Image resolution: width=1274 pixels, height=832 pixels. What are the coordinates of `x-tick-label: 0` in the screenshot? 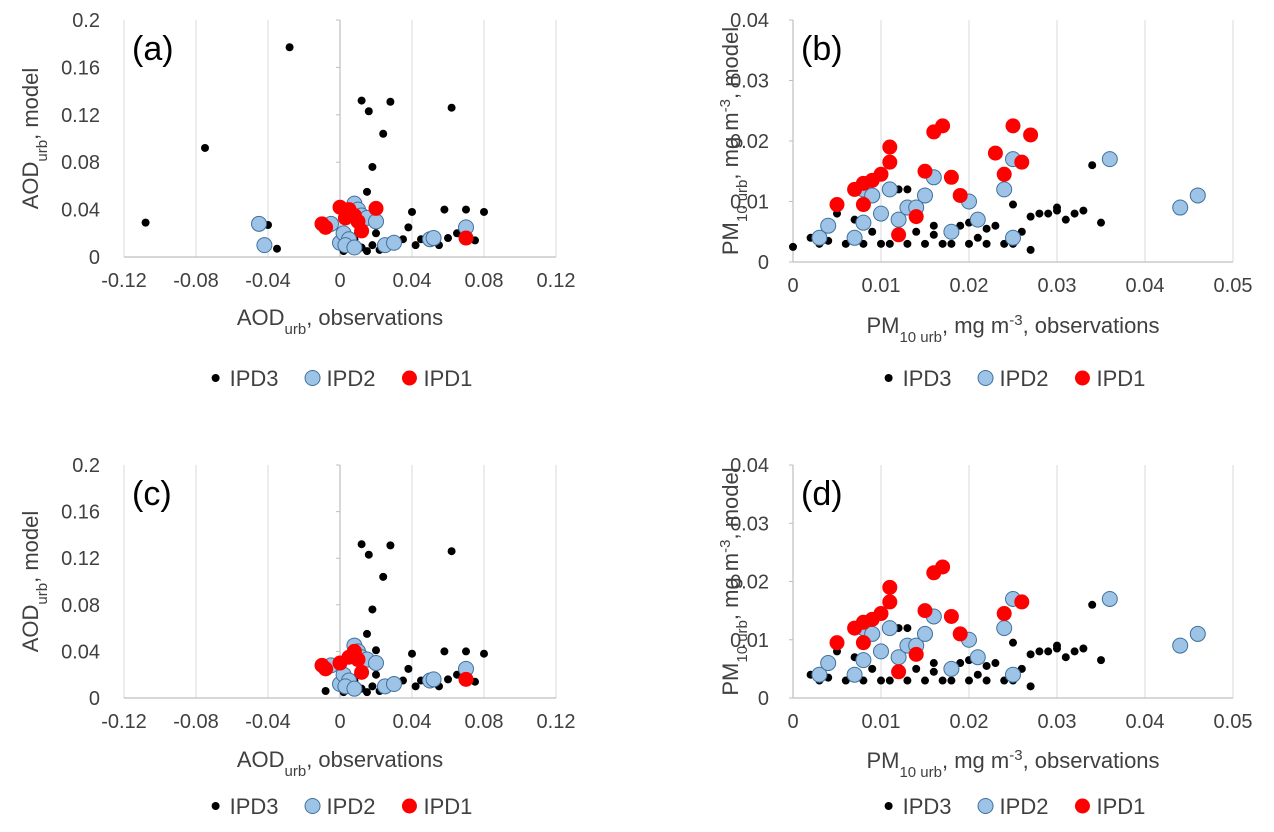 It's located at (792, 722).